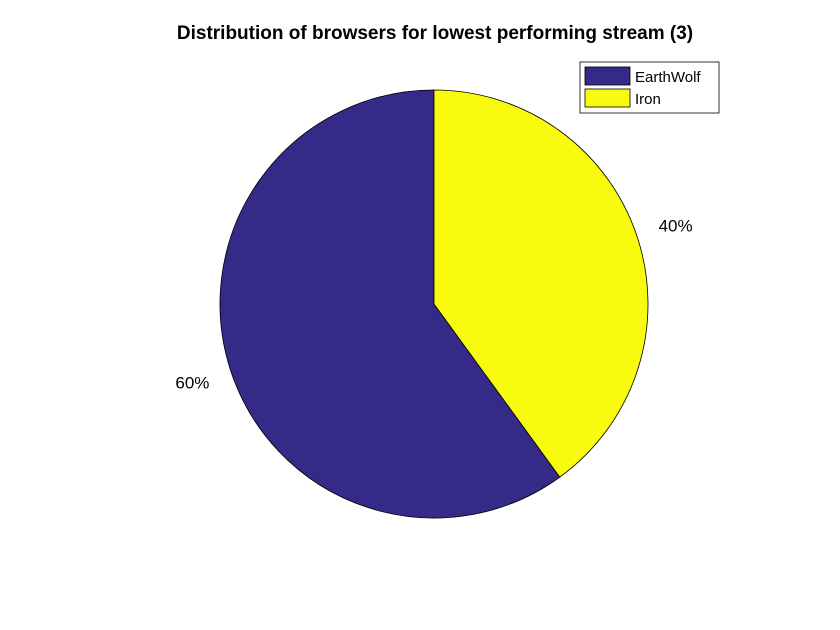 Image resolution: width=840 pixels, height=630 pixels. What do you see at coordinates (676, 226) in the screenshot?
I see `slice-label-iron: 40%` at bounding box center [676, 226].